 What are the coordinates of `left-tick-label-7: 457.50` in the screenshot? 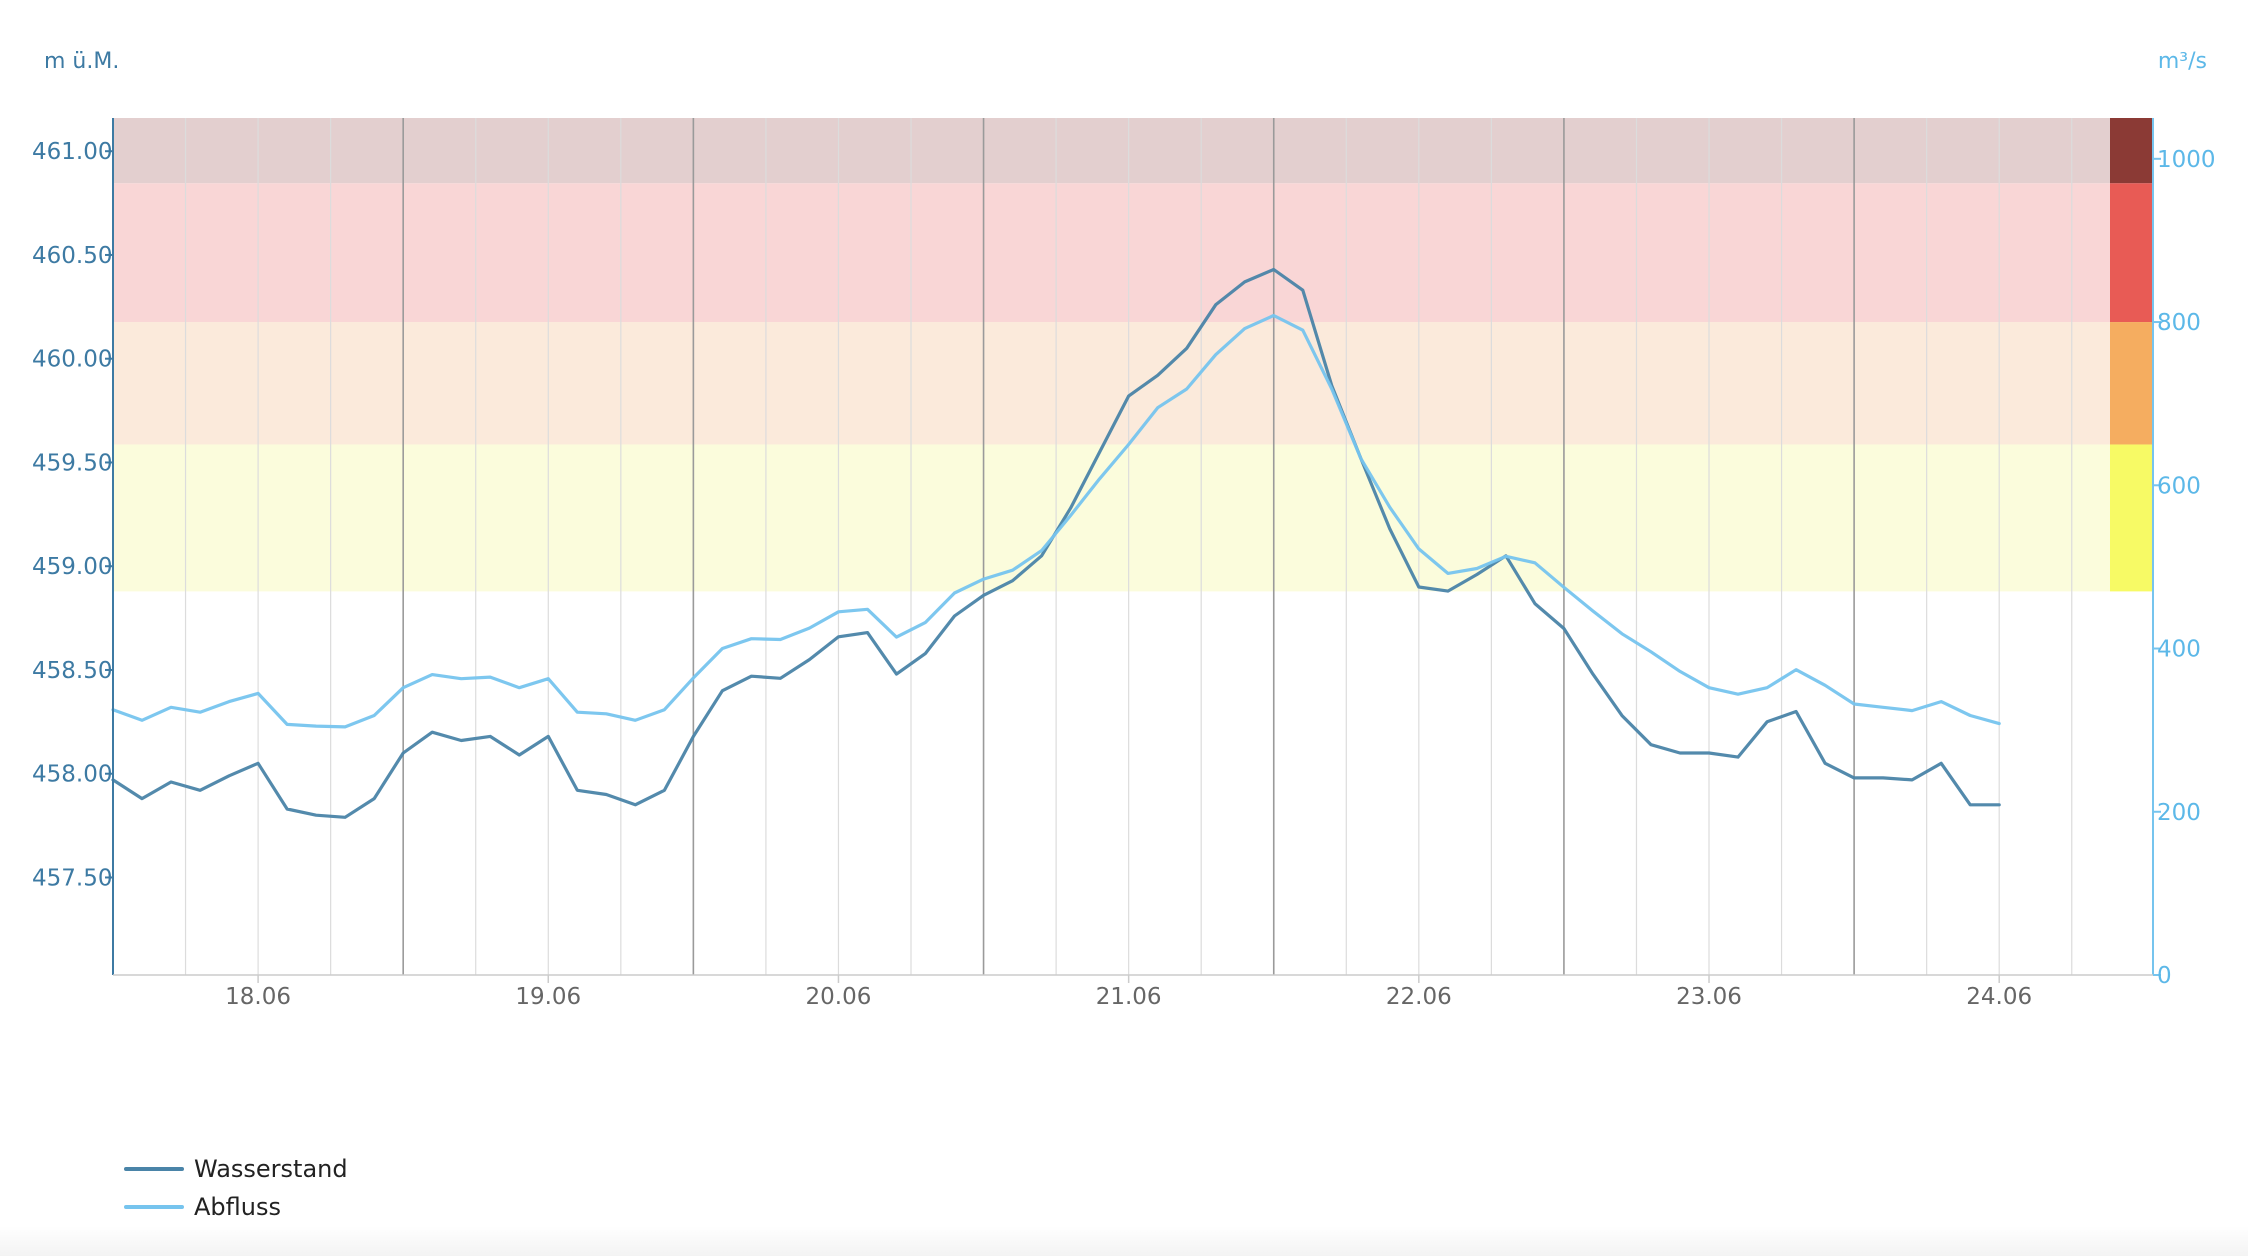 It's located at (72, 878).